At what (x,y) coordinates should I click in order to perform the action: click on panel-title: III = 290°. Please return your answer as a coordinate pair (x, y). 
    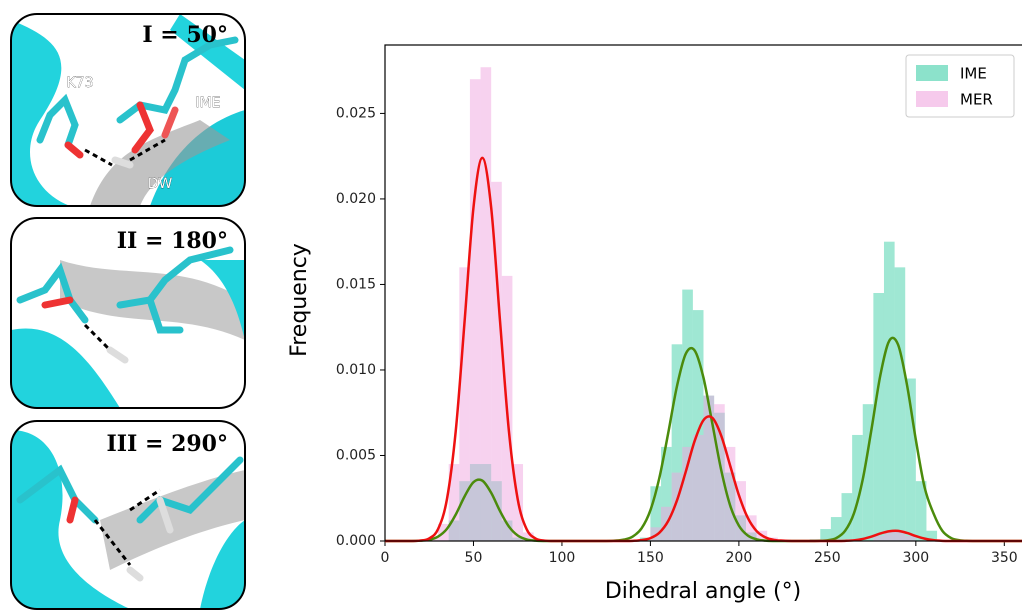
    Looking at the image, I should click on (167, 444).